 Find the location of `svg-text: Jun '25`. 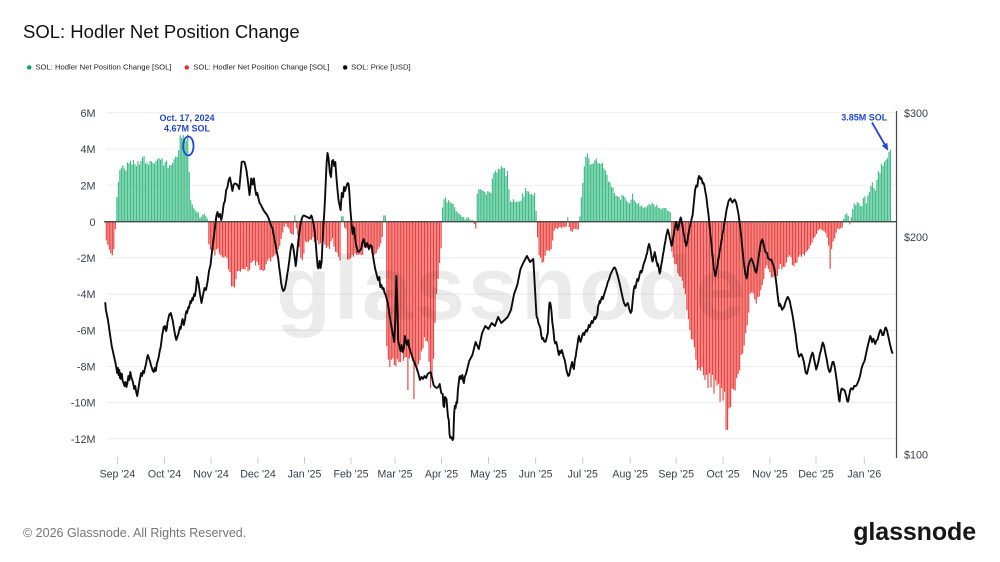

svg-text: Jun '25 is located at coordinates (536, 474).